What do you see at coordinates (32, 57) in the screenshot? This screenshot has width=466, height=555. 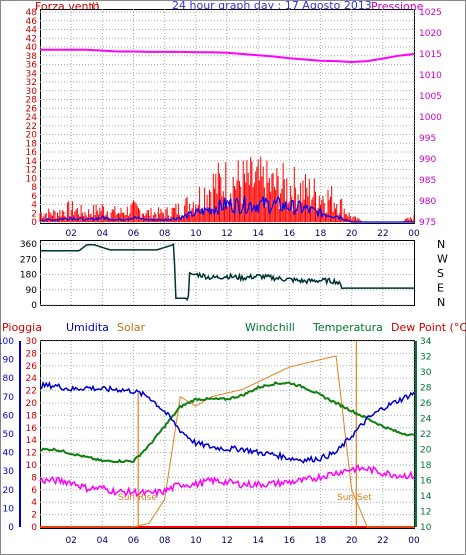 I see `wind-tick-label: 38` at bounding box center [32, 57].